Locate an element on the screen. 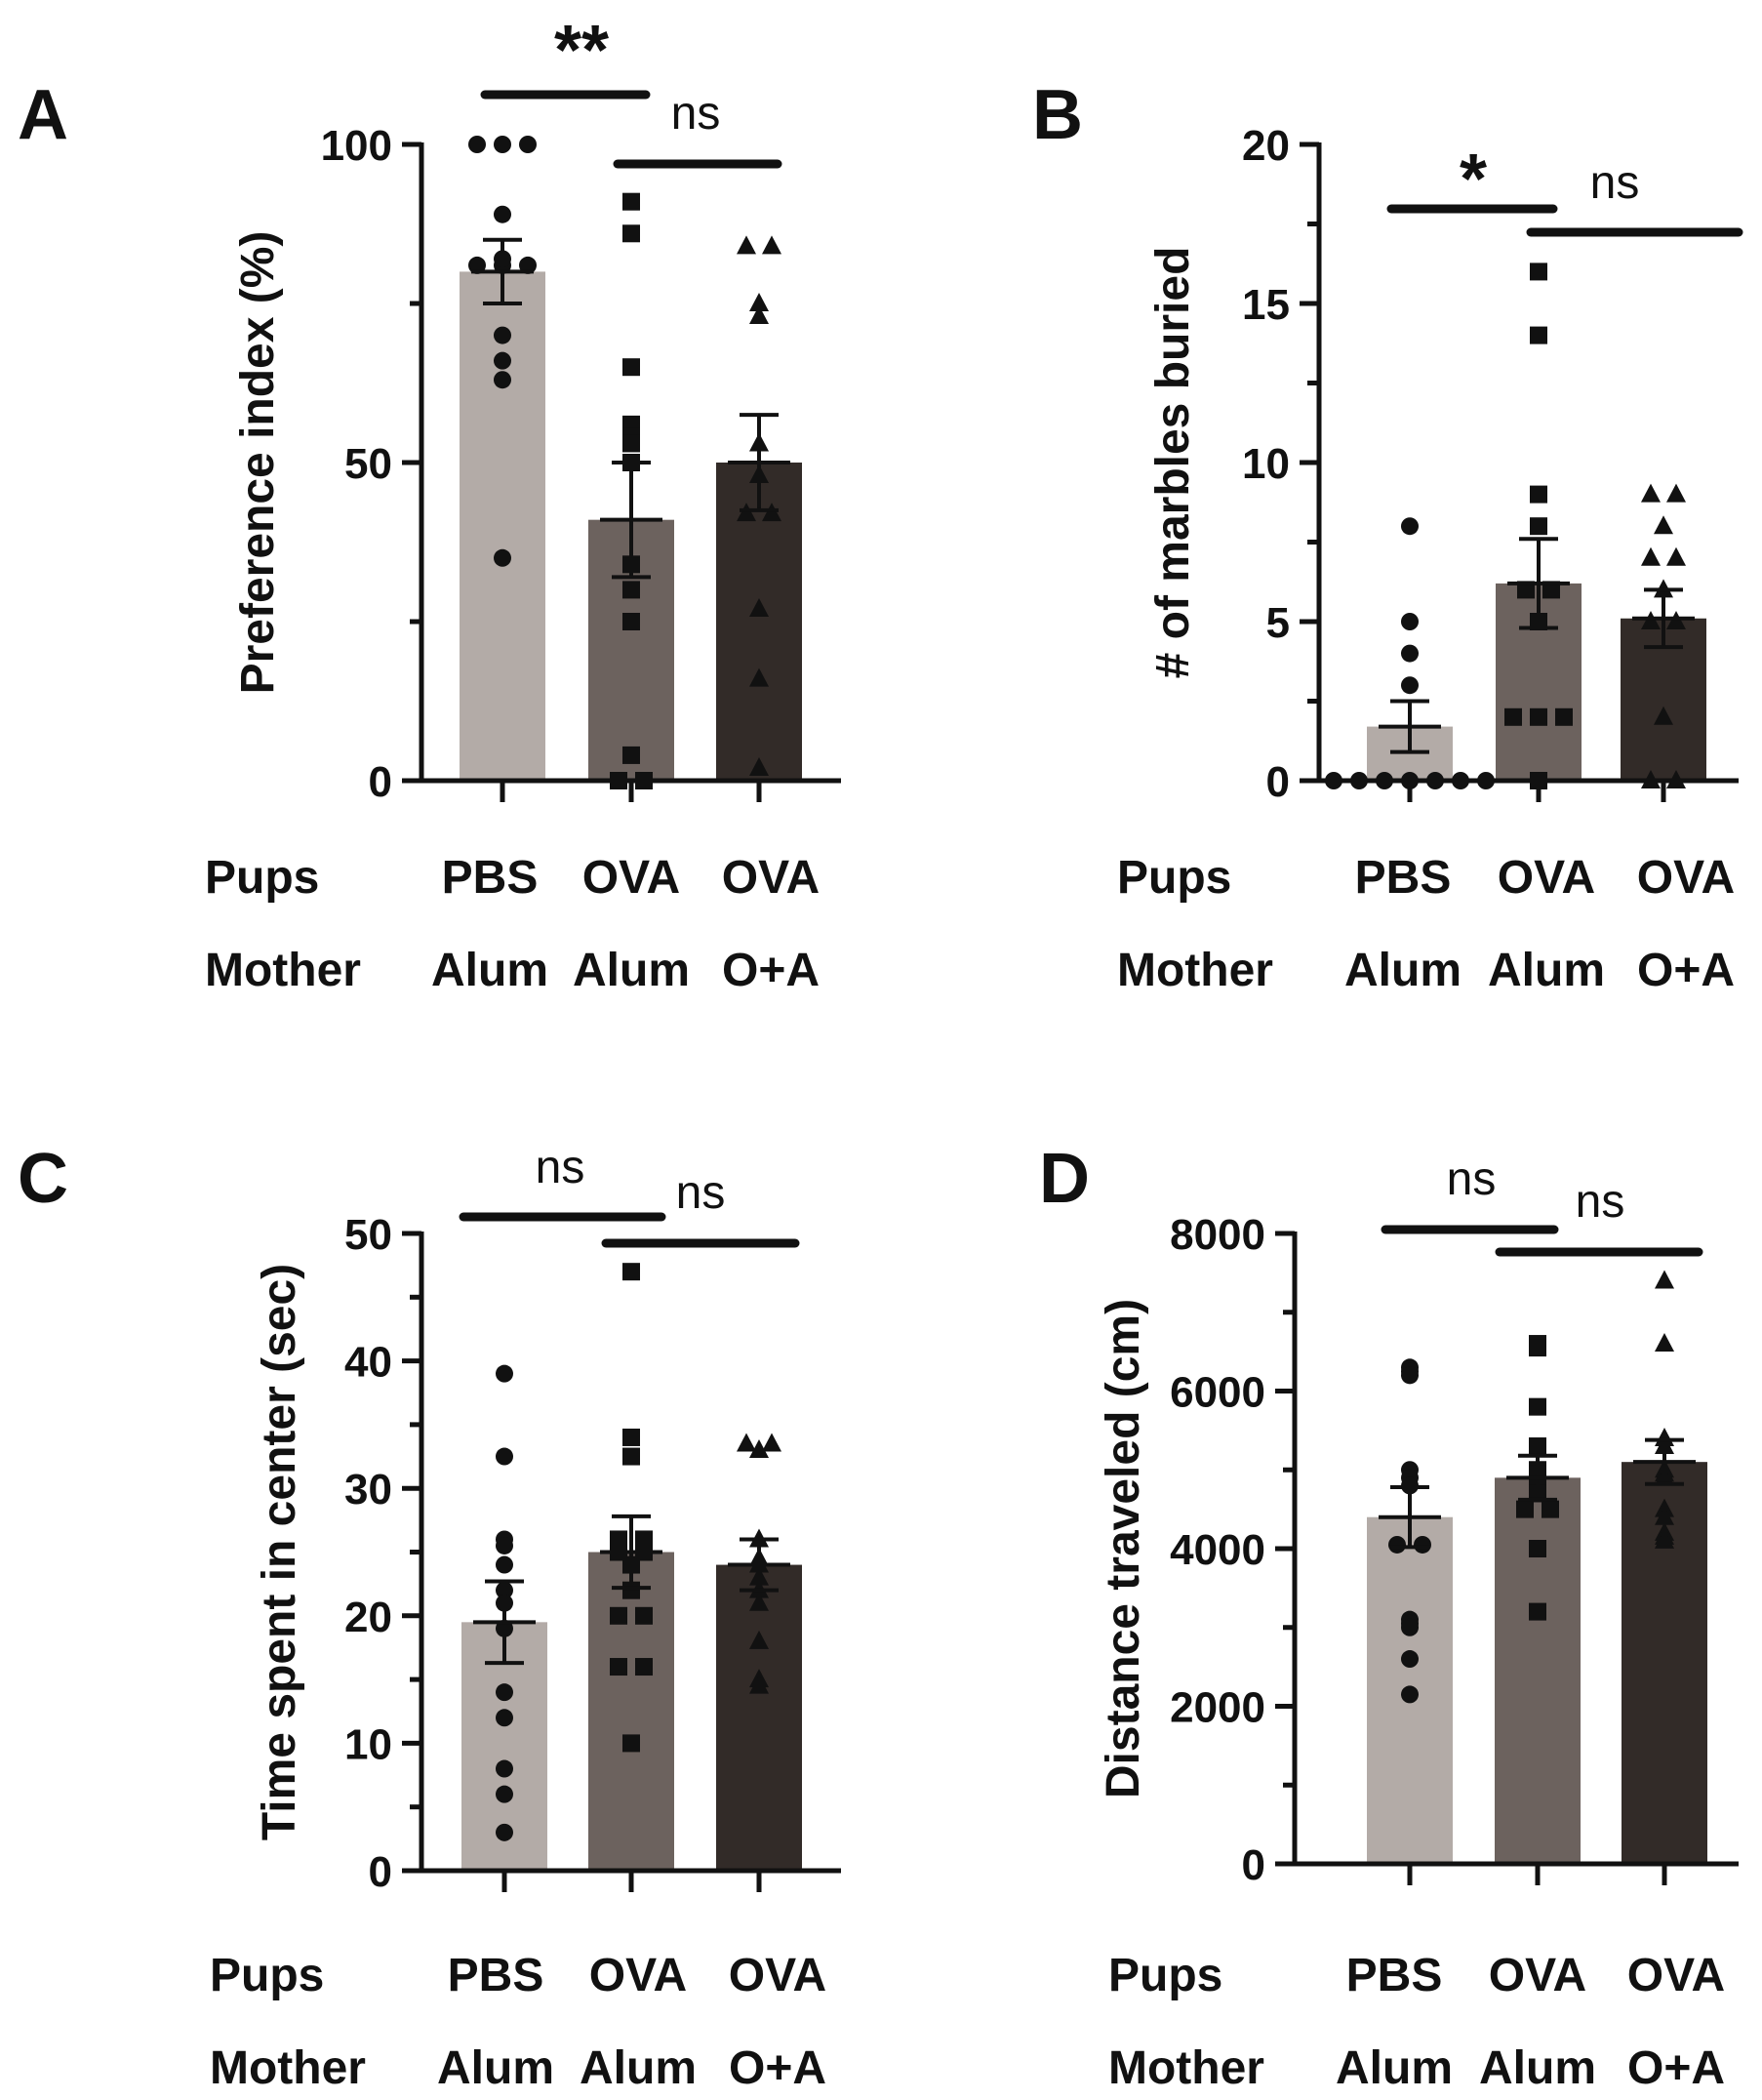 This screenshot has width=1762, height=2100. panel-d-pups-2: OVA is located at coordinates (1676, 1975).